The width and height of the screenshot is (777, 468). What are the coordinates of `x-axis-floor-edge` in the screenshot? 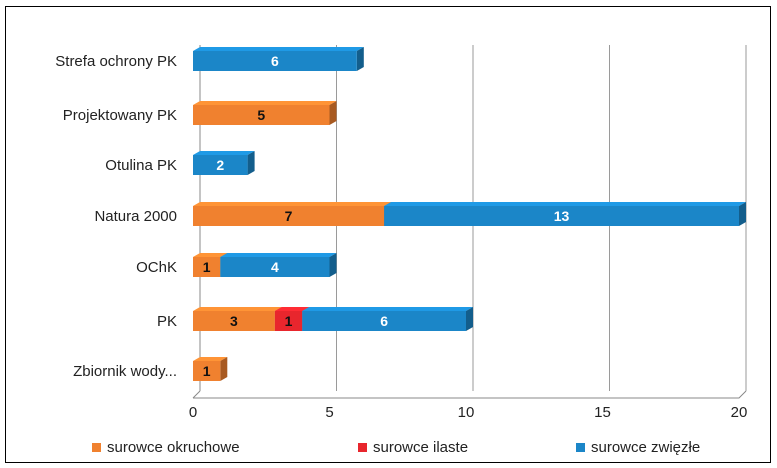 It's located at (196, 394).